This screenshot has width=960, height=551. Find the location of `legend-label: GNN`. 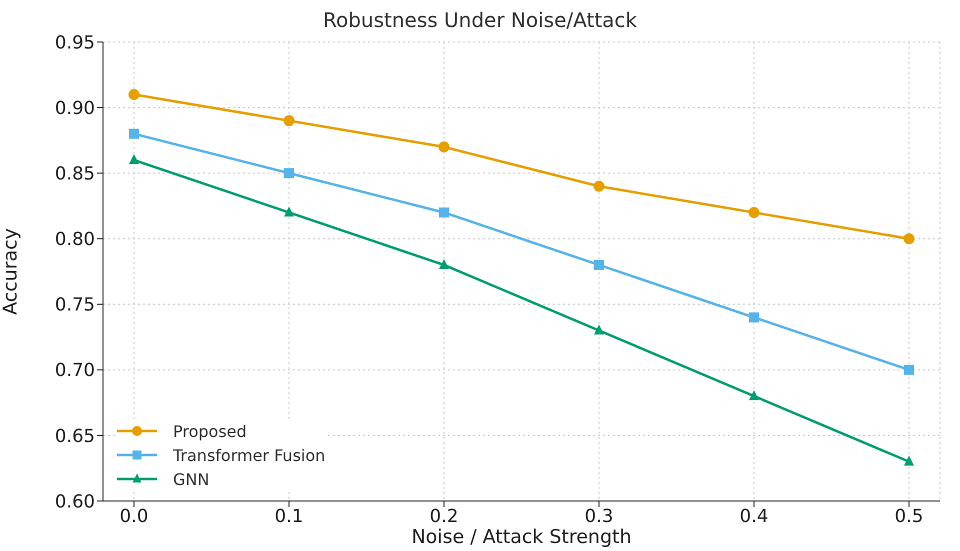

legend-label: GNN is located at coordinates (191, 479).